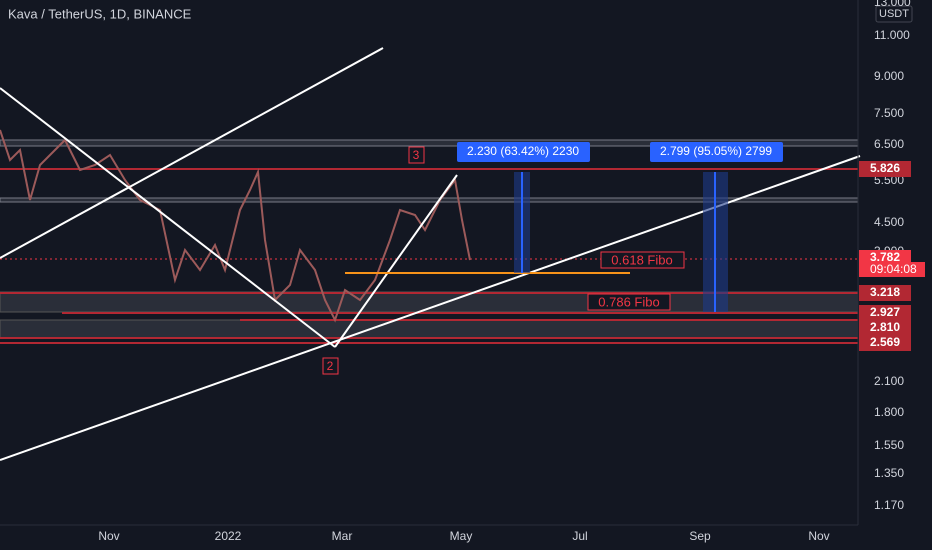  What do you see at coordinates (889, 473) in the screenshot?
I see `price-label: 1.350` at bounding box center [889, 473].